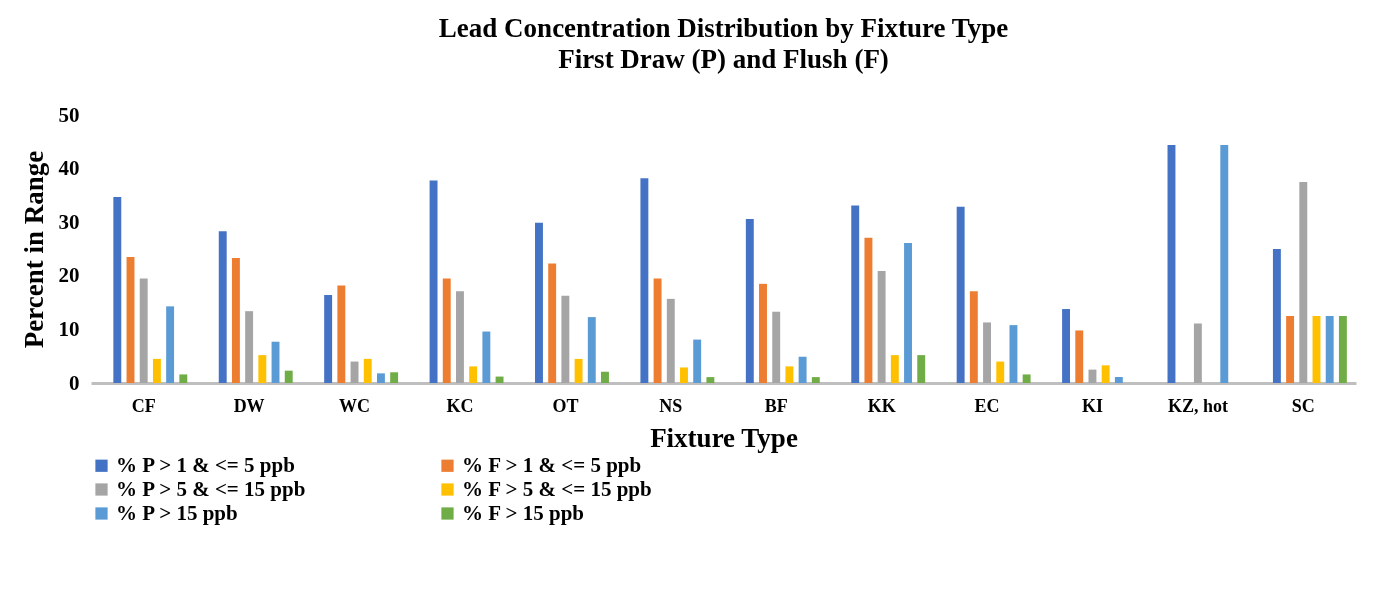 The image size is (1389, 607). I want to click on x-tick-label: DW, so click(249, 405).